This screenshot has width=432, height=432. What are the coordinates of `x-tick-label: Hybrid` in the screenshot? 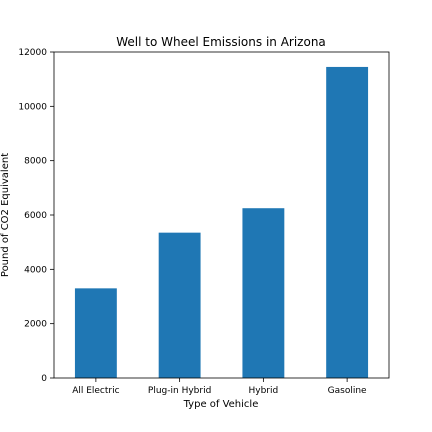 It's located at (264, 391).